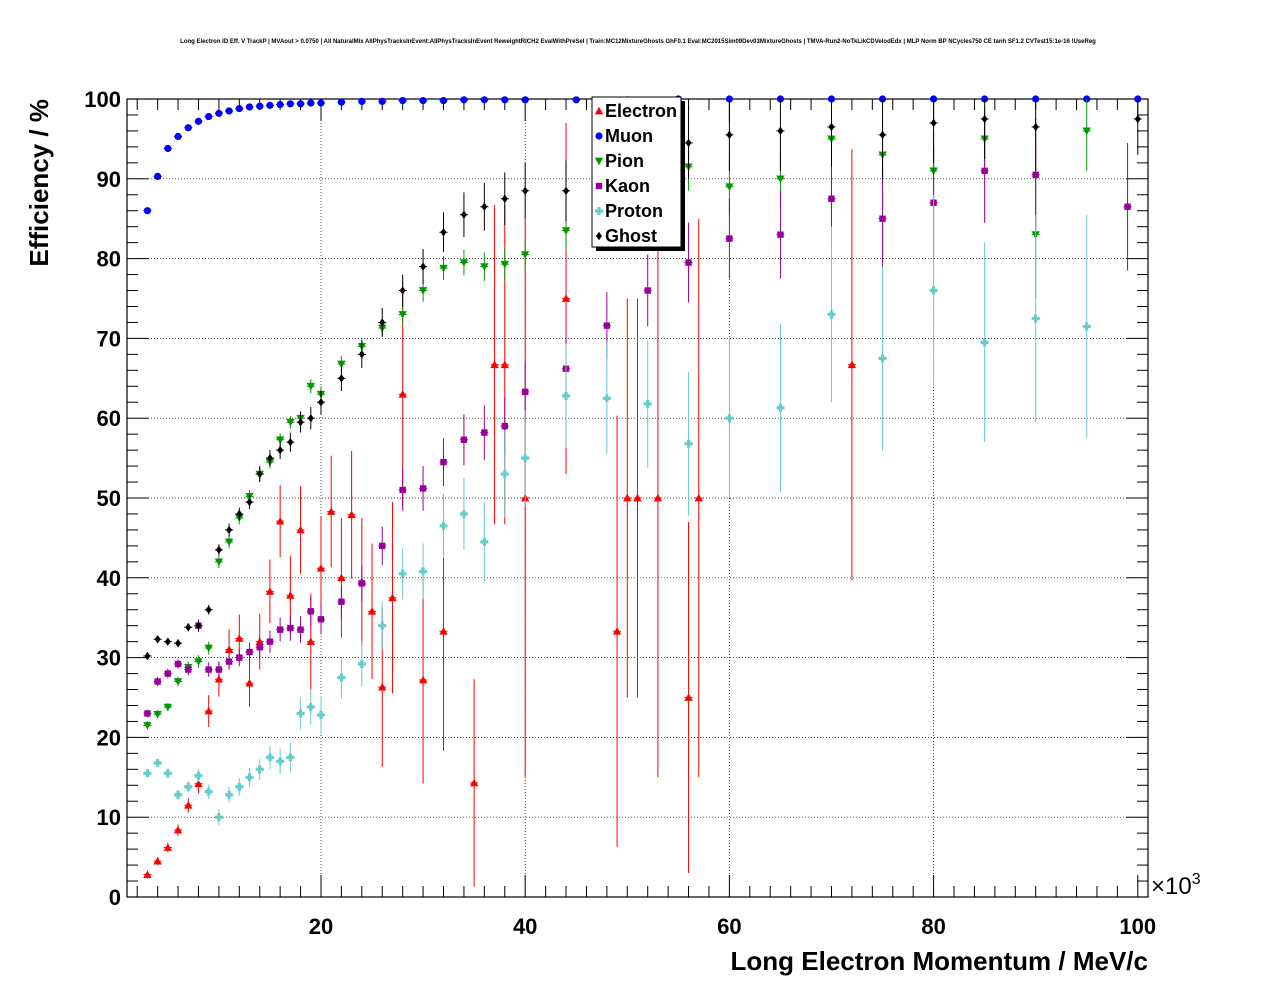  What do you see at coordinates (109, 578) in the screenshot?
I see `y-tick-label: 40` at bounding box center [109, 578].